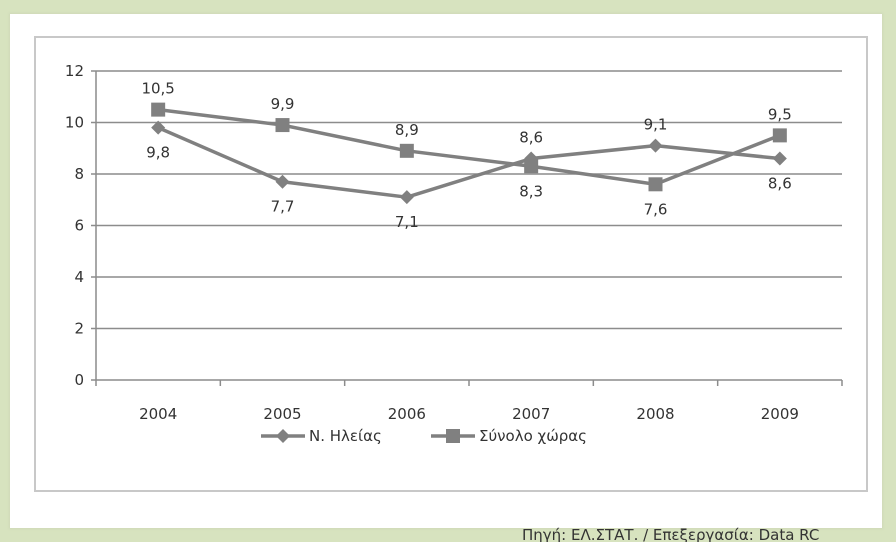  I want to click on series-line-ilia, so click(469, 162).